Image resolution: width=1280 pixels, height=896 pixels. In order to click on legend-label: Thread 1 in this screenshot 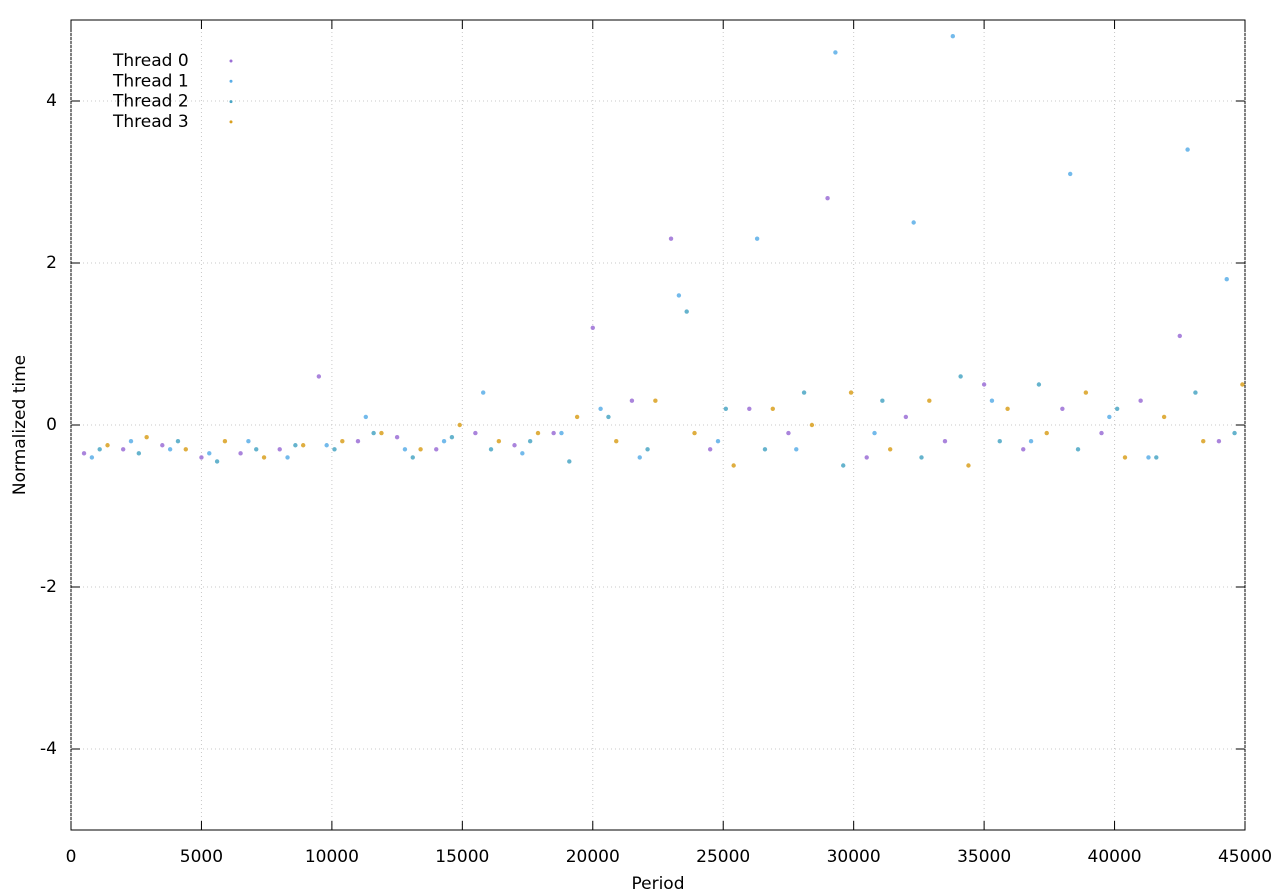, I will do `click(150, 81)`.